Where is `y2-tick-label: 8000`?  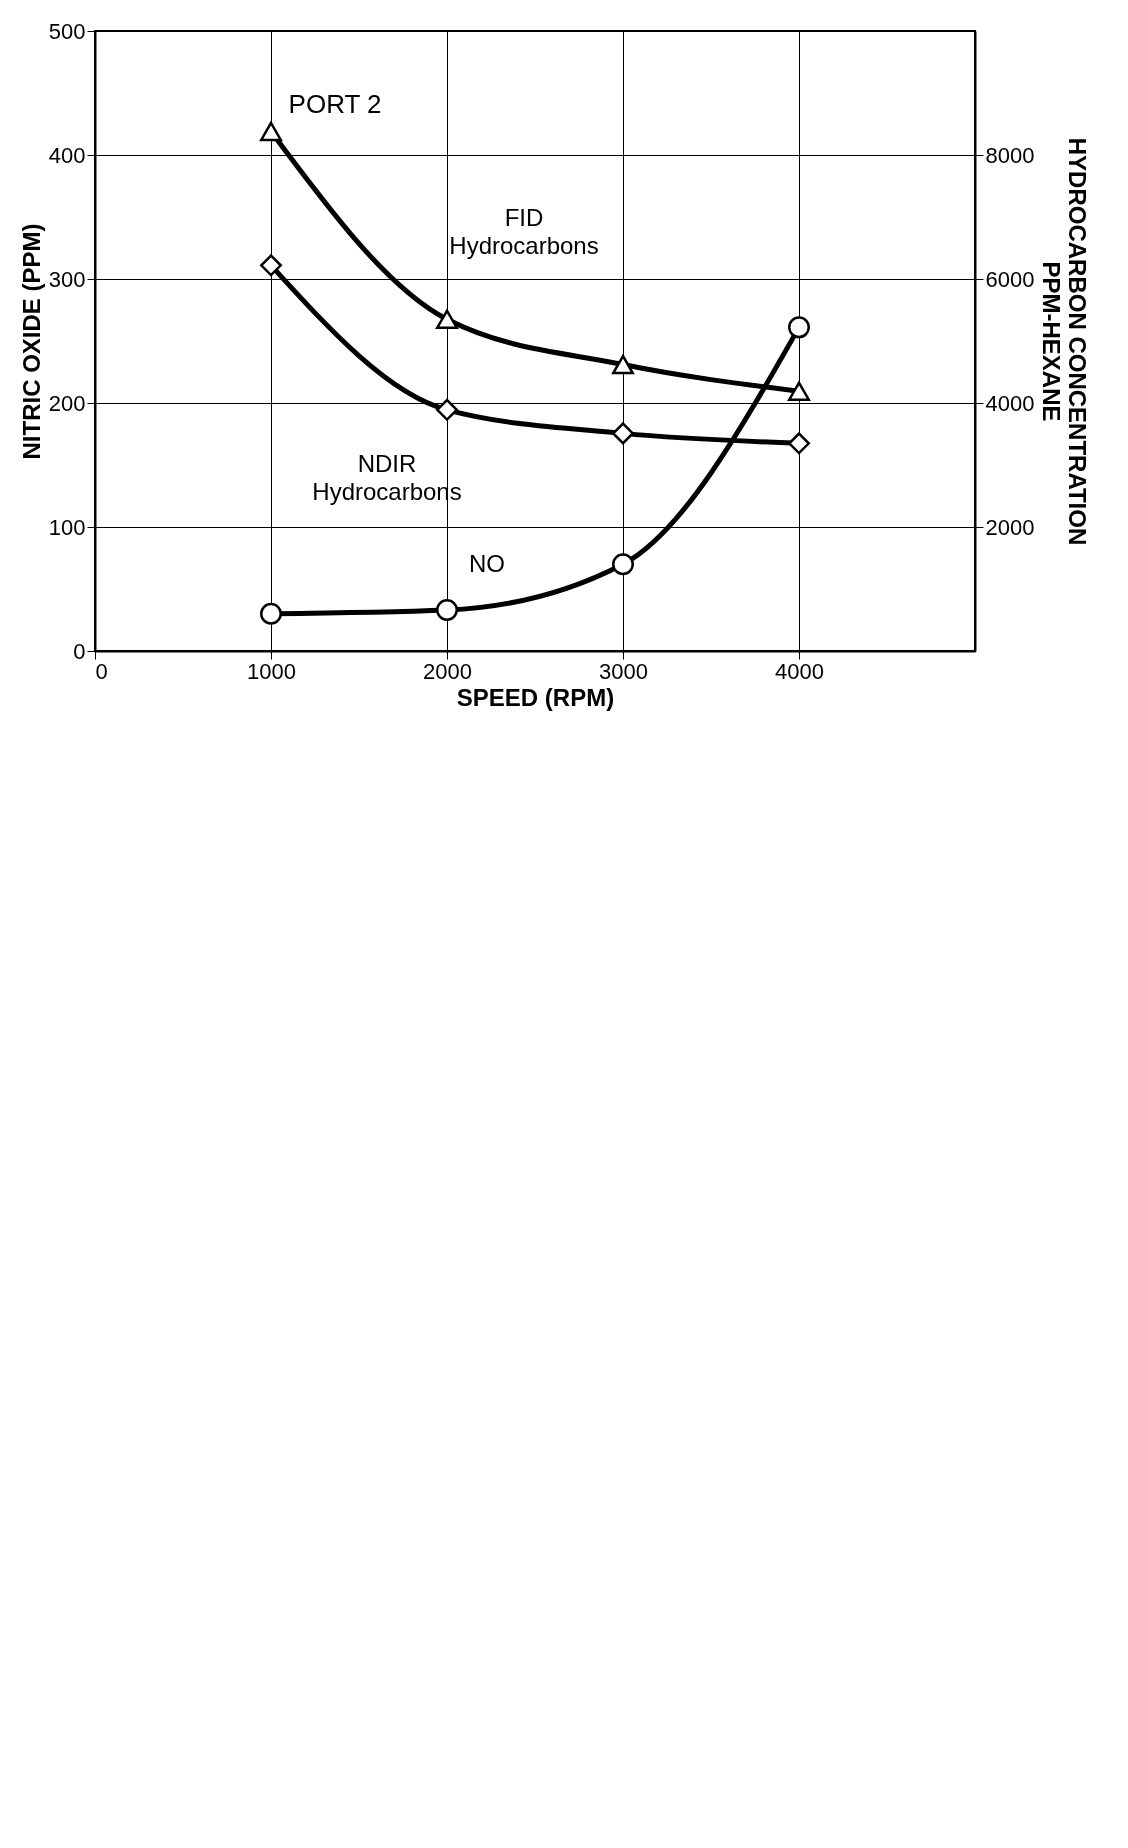 y2-tick-label: 8000 is located at coordinates (1010, 155).